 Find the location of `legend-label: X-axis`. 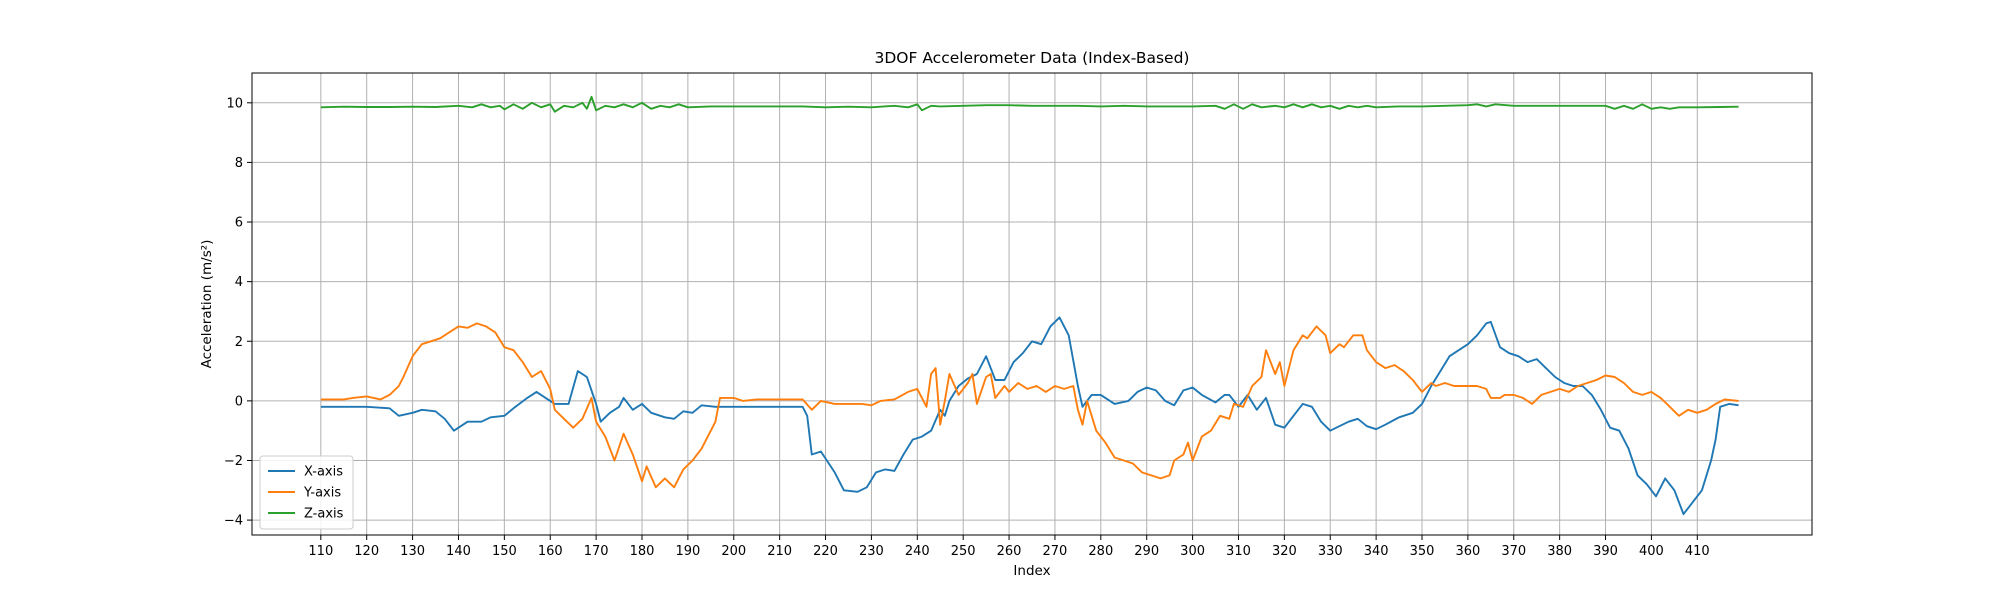

legend-label: X-axis is located at coordinates (323, 472).